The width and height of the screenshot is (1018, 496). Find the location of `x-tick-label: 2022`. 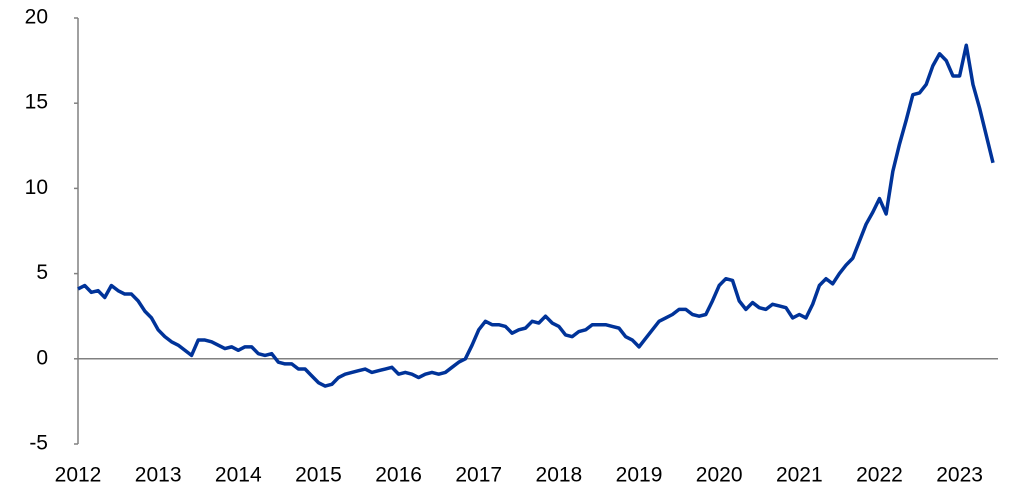

x-tick-label: 2022 is located at coordinates (879, 475).